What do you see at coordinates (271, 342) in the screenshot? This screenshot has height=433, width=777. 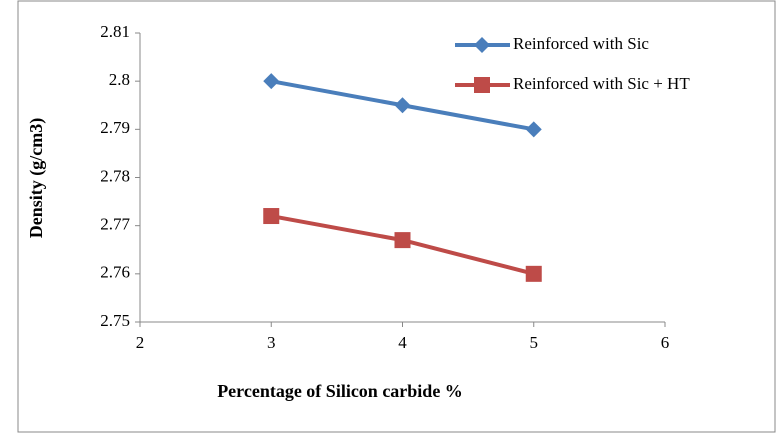 I see `x-tick-label: 3` at bounding box center [271, 342].